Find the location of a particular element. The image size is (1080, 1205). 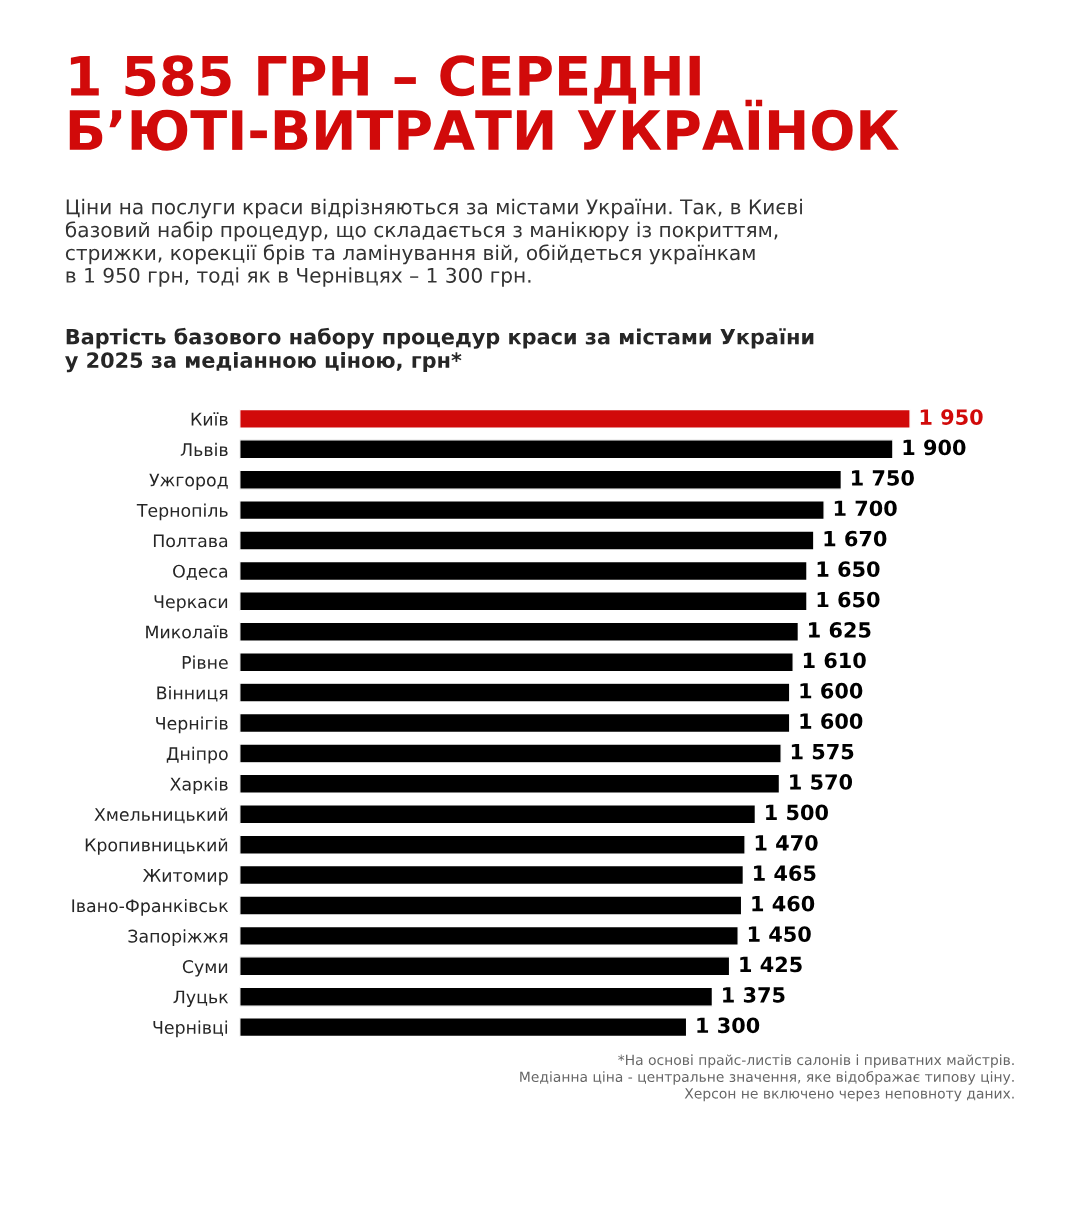

chart-title: 1 585 ГРН – СЕРЕДНІ Б’ЮТІ-ВИТРАТИ УКРАЇНОК is located at coordinates (484, 103).